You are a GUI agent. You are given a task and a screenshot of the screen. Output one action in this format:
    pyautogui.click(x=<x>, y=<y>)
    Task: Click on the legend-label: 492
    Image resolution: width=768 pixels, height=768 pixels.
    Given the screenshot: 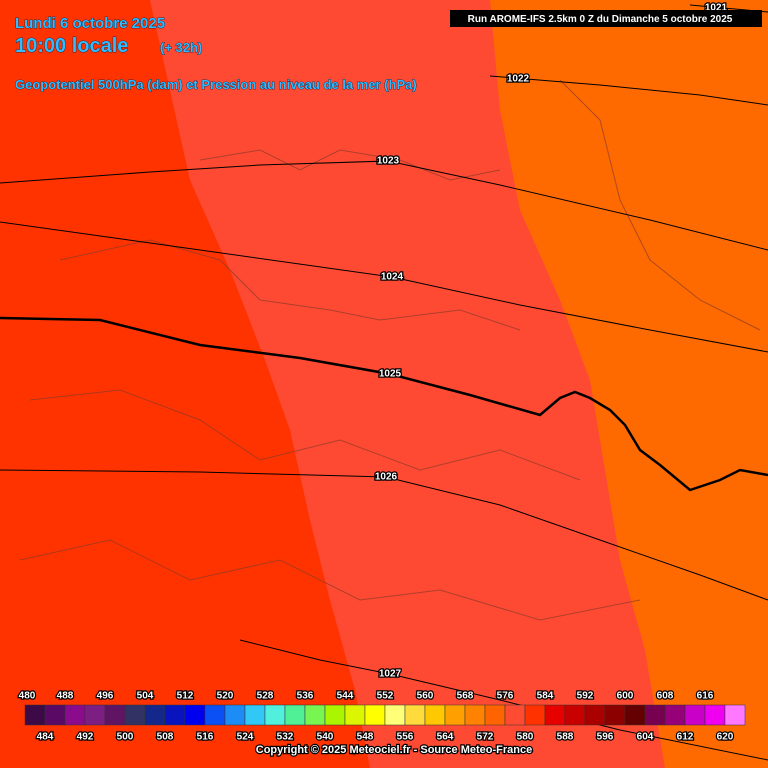 What is the action you would take?
    pyautogui.click(x=85, y=737)
    